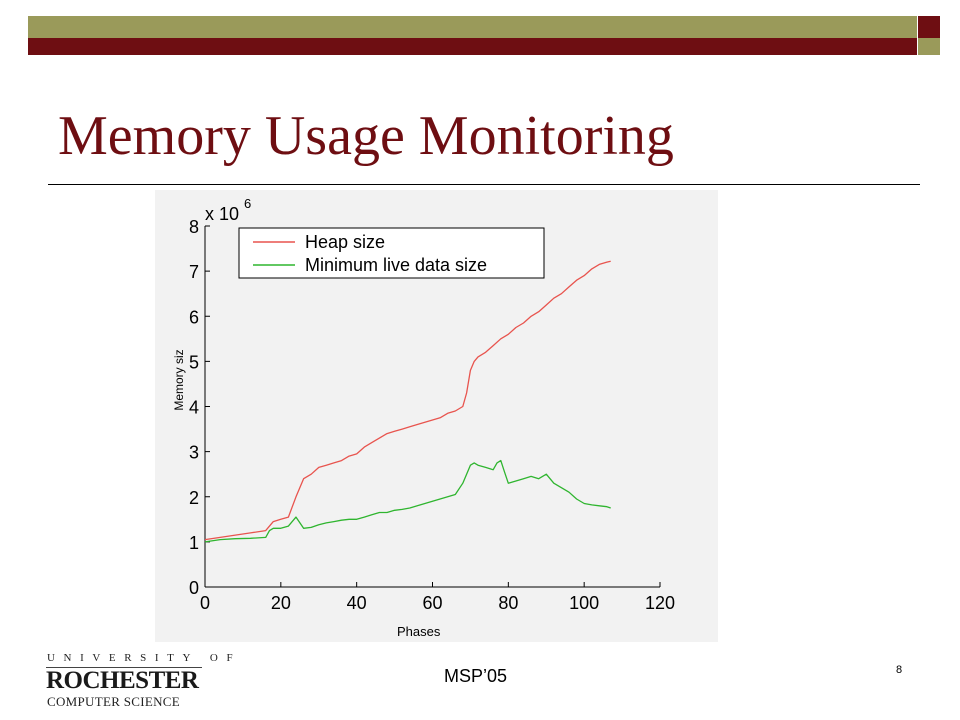  What do you see at coordinates (222, 214) in the screenshot?
I see `y-multiplier-label: x 10` at bounding box center [222, 214].